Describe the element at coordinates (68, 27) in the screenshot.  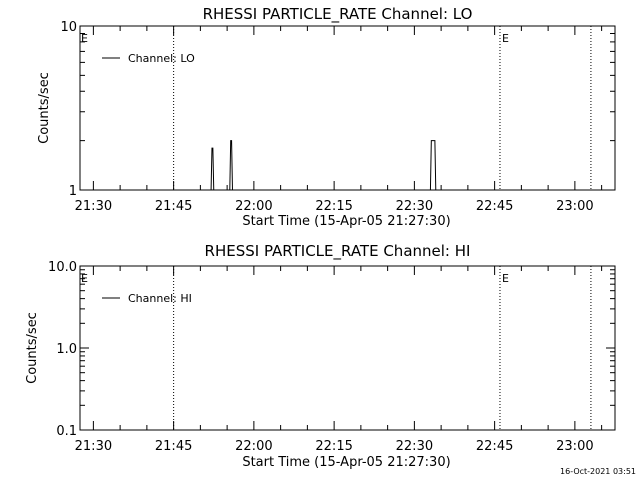
I see `y-tick-label: 10` at that location.